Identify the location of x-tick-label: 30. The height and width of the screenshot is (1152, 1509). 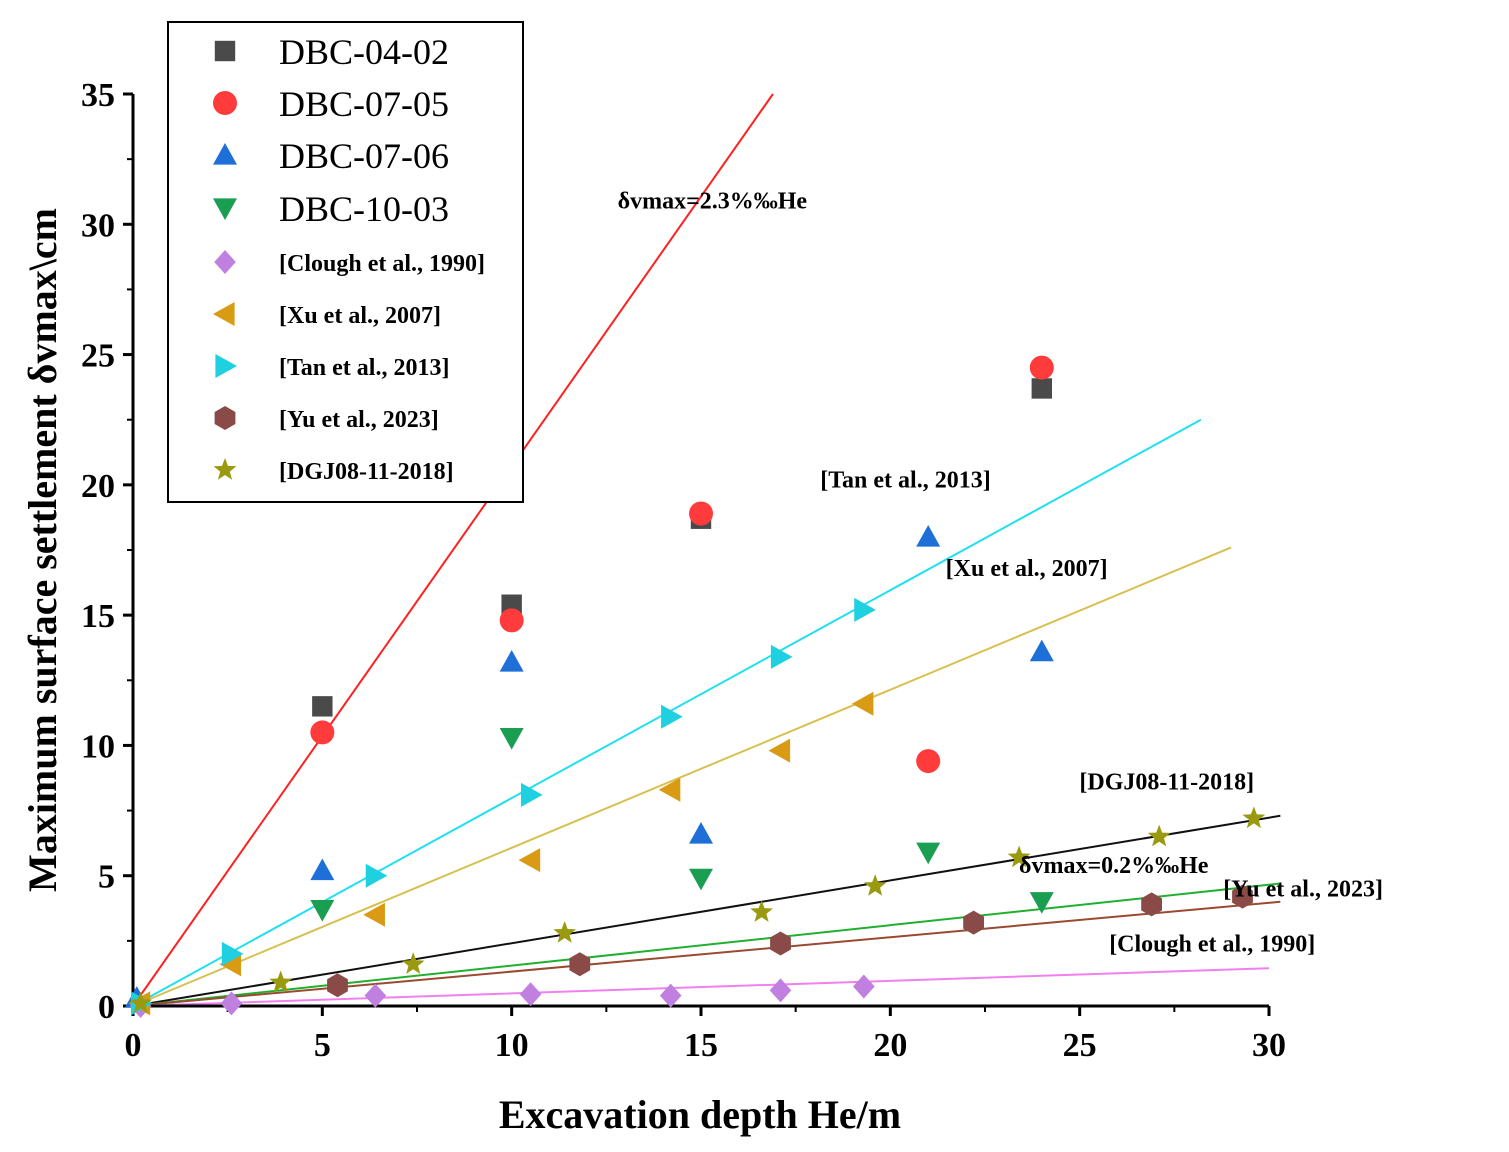
(1269, 1045).